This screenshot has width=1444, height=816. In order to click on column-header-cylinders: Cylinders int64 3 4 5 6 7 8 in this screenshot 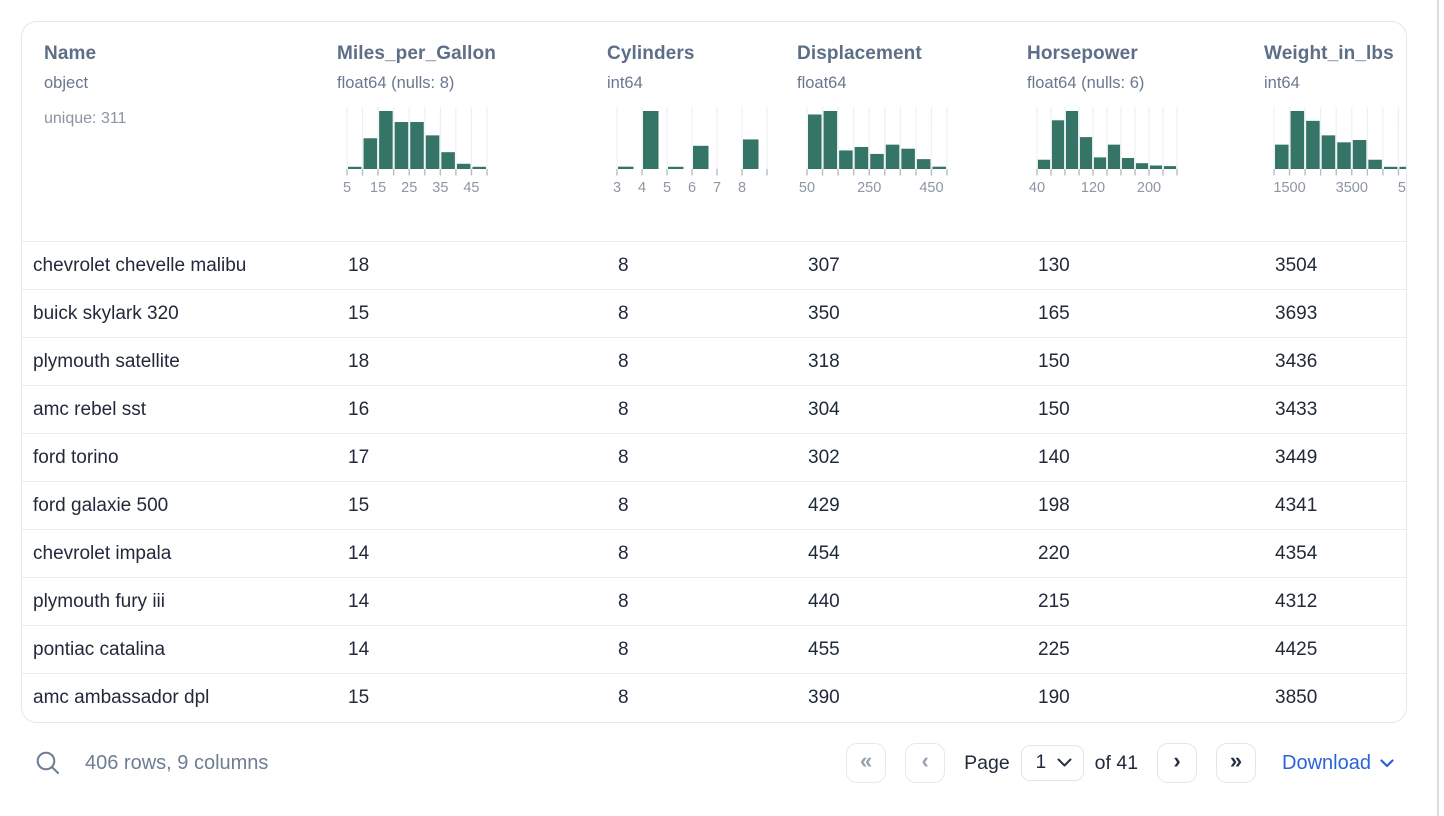, I will do `click(702, 131)`.